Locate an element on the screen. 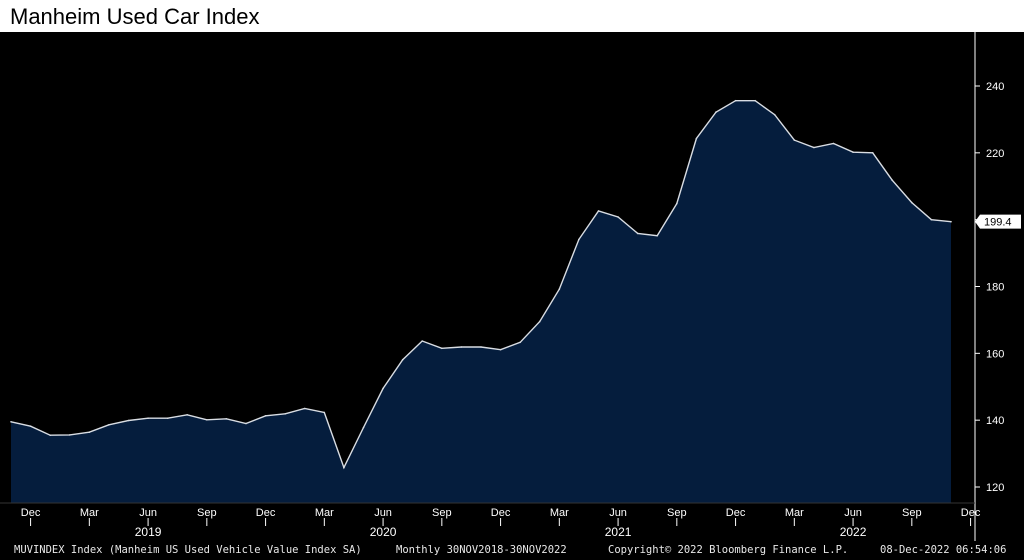 This screenshot has width=1024, height=560. last-value-label: 199.4 is located at coordinates (998, 223).